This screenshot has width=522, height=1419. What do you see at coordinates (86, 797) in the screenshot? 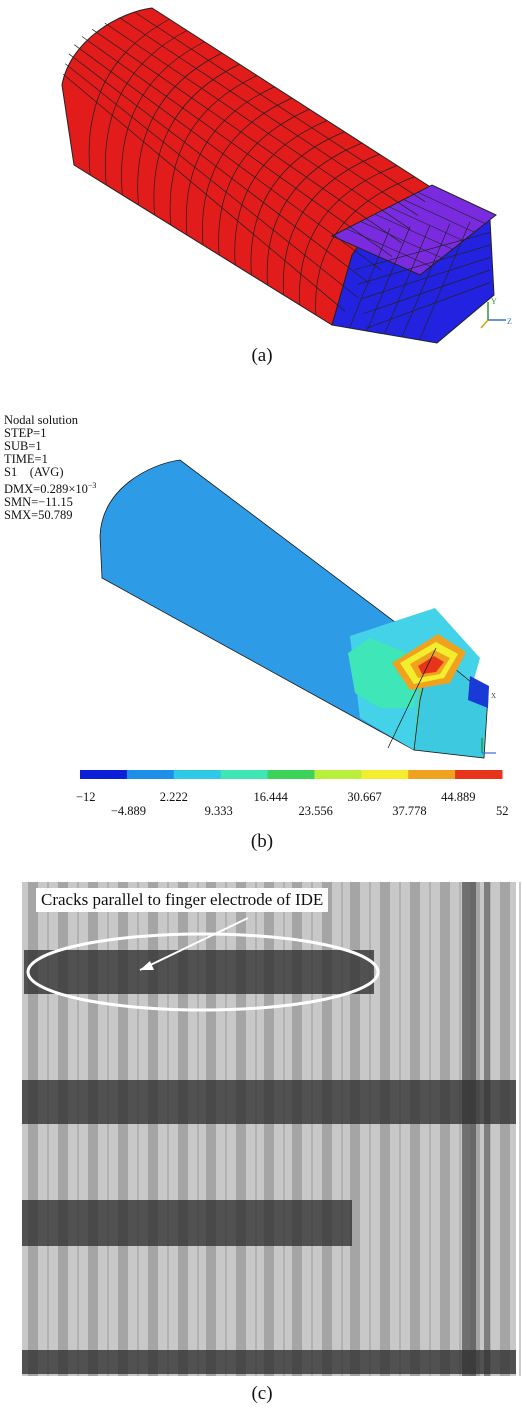
I see `colorbar-label-upper: −12` at bounding box center [86, 797].